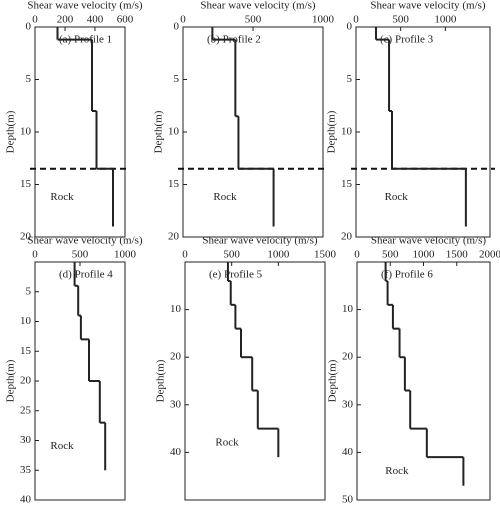 The image size is (500, 506). What do you see at coordinates (348, 500) in the screenshot?
I see `y-tick-label: 50` at bounding box center [348, 500].